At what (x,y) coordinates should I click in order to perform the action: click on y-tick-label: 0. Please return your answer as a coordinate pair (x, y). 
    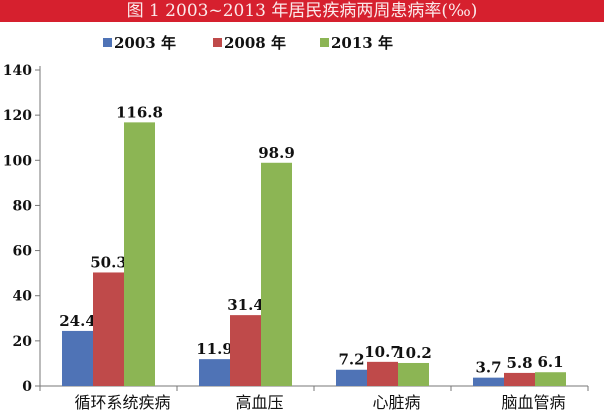
    Looking at the image, I should click on (27, 387).